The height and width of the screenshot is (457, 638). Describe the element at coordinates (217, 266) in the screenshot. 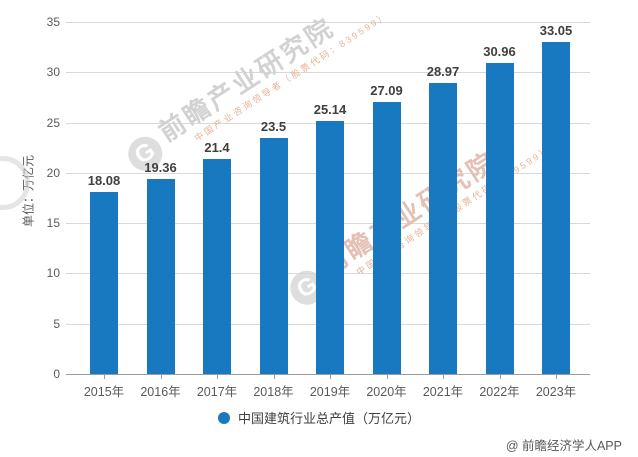

I see `bar-2017年` at that location.